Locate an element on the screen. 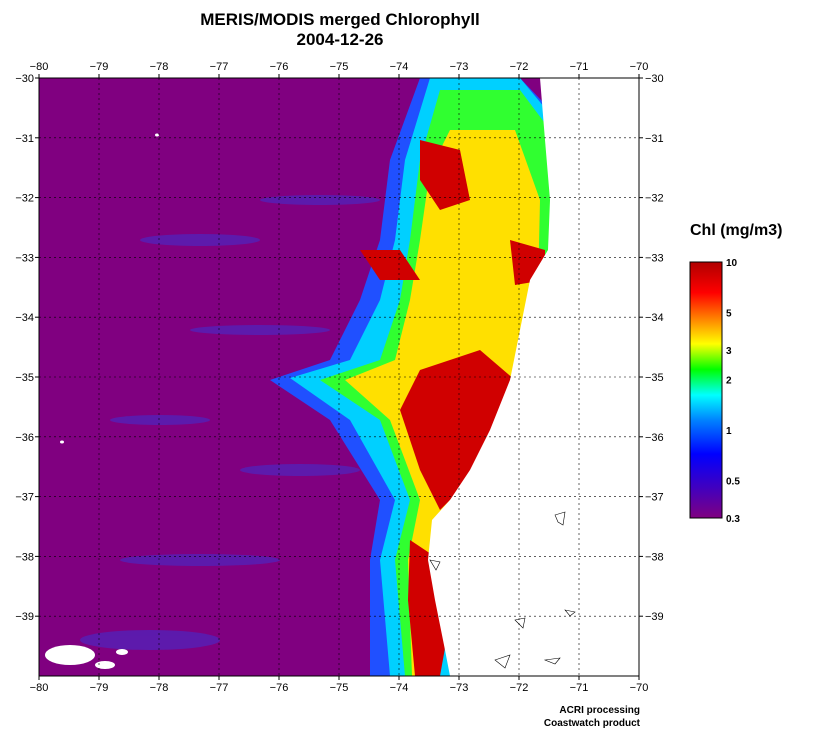 The image size is (816, 738). lat-label-right: −38 is located at coordinates (654, 557).